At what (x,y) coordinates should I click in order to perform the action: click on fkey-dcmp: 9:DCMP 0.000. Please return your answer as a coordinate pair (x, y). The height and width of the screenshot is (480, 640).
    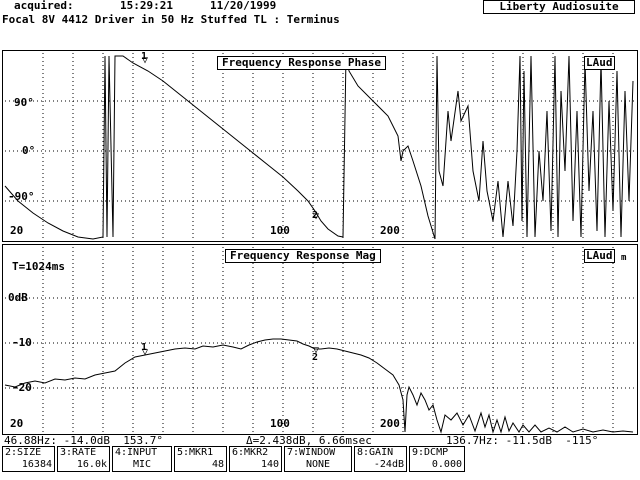
    Looking at the image, I should click on (437, 459).